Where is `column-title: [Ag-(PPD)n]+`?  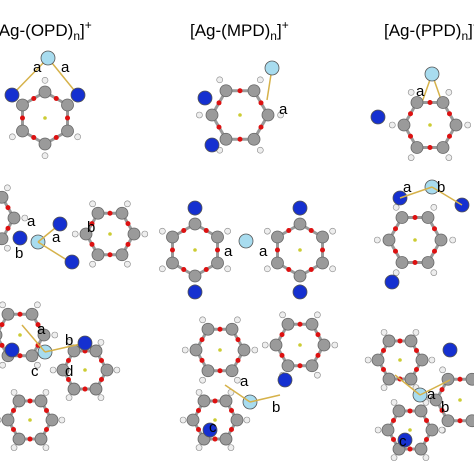 column-title: [Ag-(PPD)n]+ is located at coordinates (429, 30).